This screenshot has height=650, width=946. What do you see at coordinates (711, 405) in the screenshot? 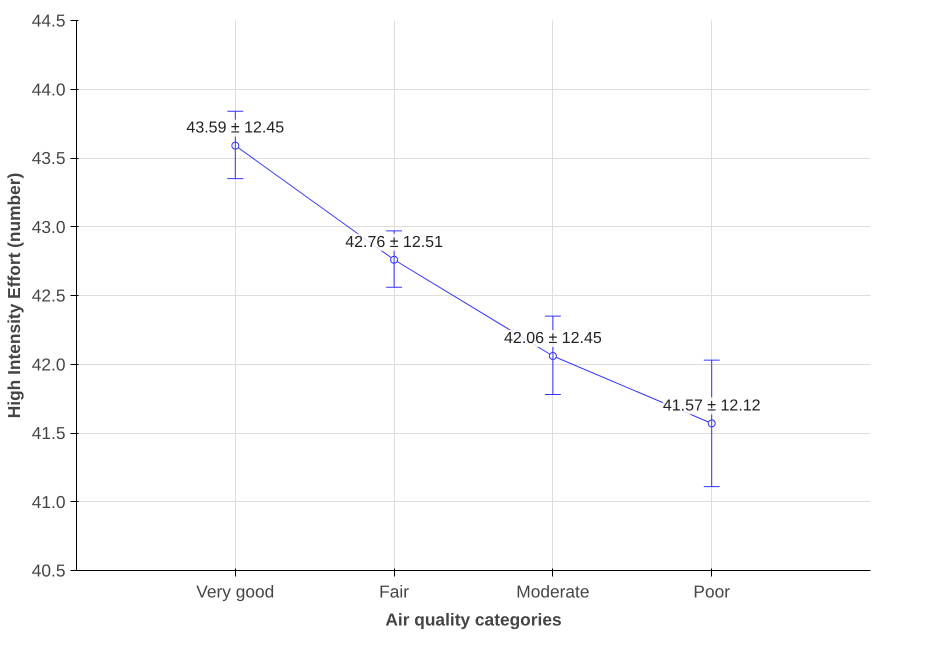
I see `data-label: 41.57 ± 12.12` at bounding box center [711, 405].